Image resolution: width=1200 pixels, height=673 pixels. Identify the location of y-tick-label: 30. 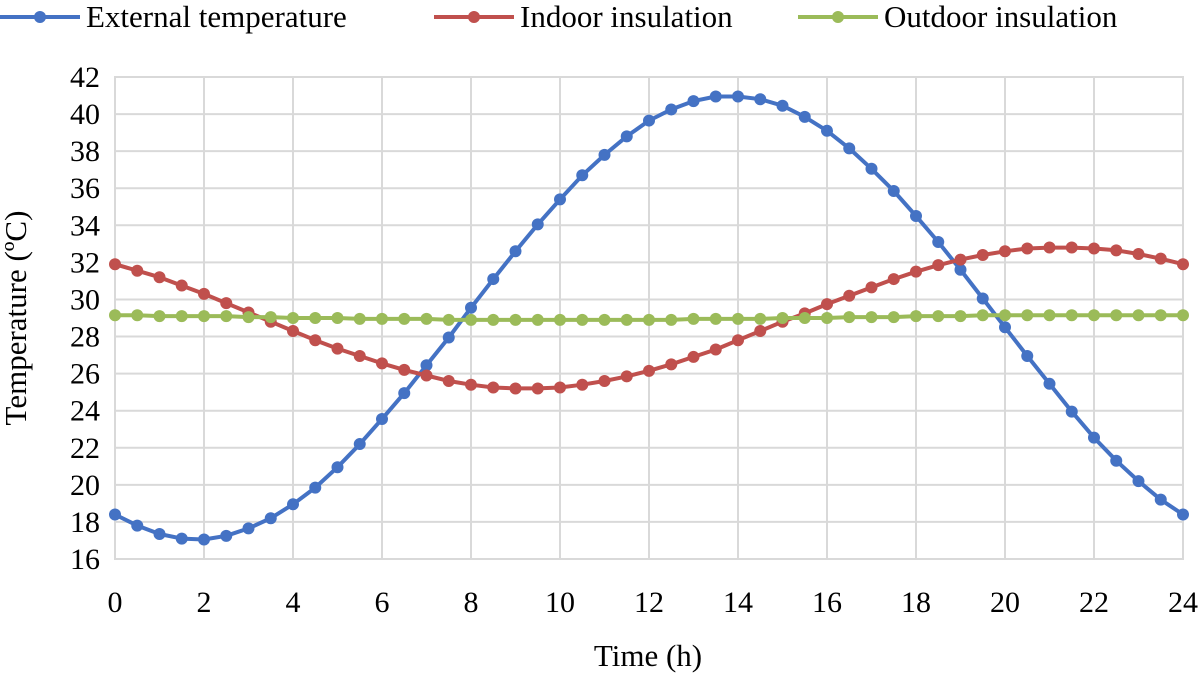
(85, 299).